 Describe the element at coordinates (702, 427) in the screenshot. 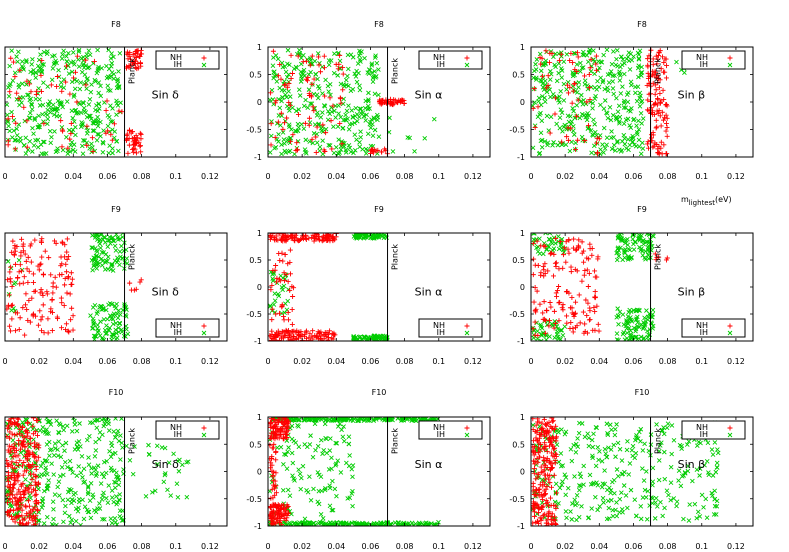

I see `legend-label: NH` at that location.